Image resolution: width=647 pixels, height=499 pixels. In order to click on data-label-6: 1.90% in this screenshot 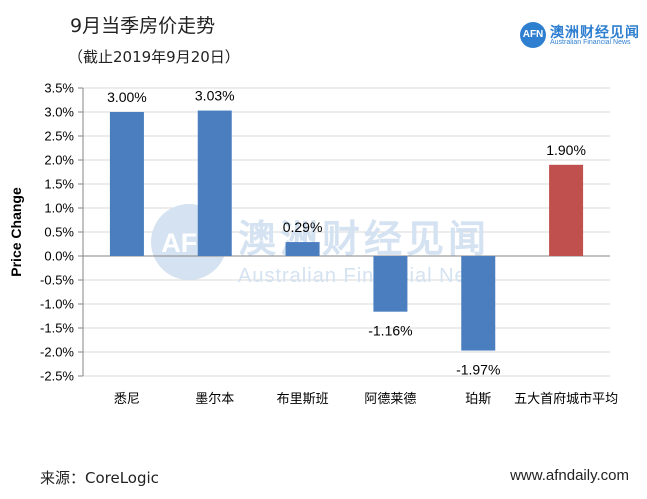, I will do `click(566, 150)`.